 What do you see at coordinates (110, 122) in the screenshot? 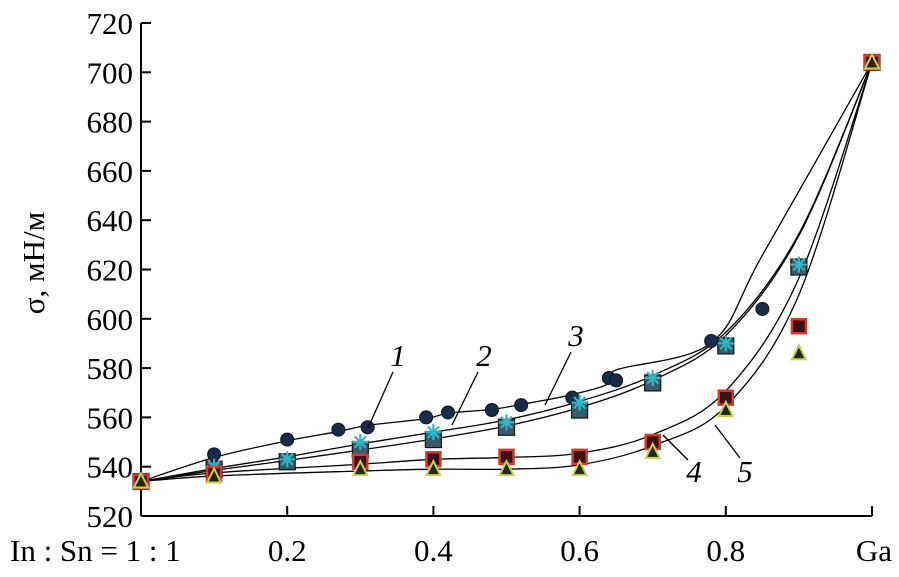
I see `y-tick-label: 680` at bounding box center [110, 122].